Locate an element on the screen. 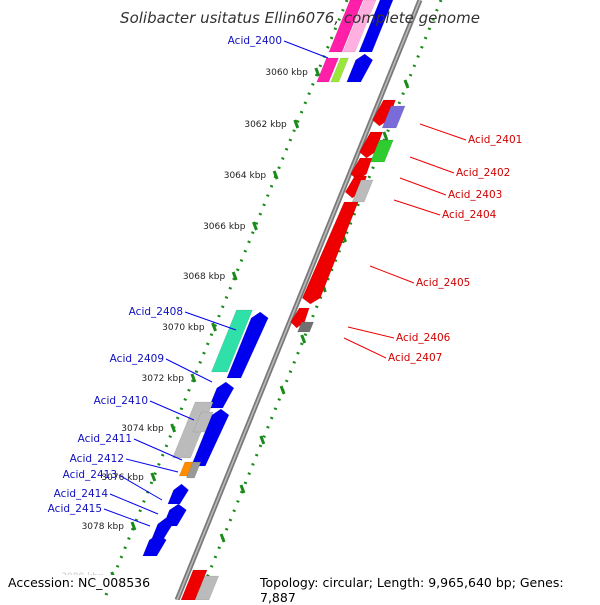 Image resolution: width=600 pixels, height=605 pixels. tick-label: 3074 kbp is located at coordinates (142, 429).